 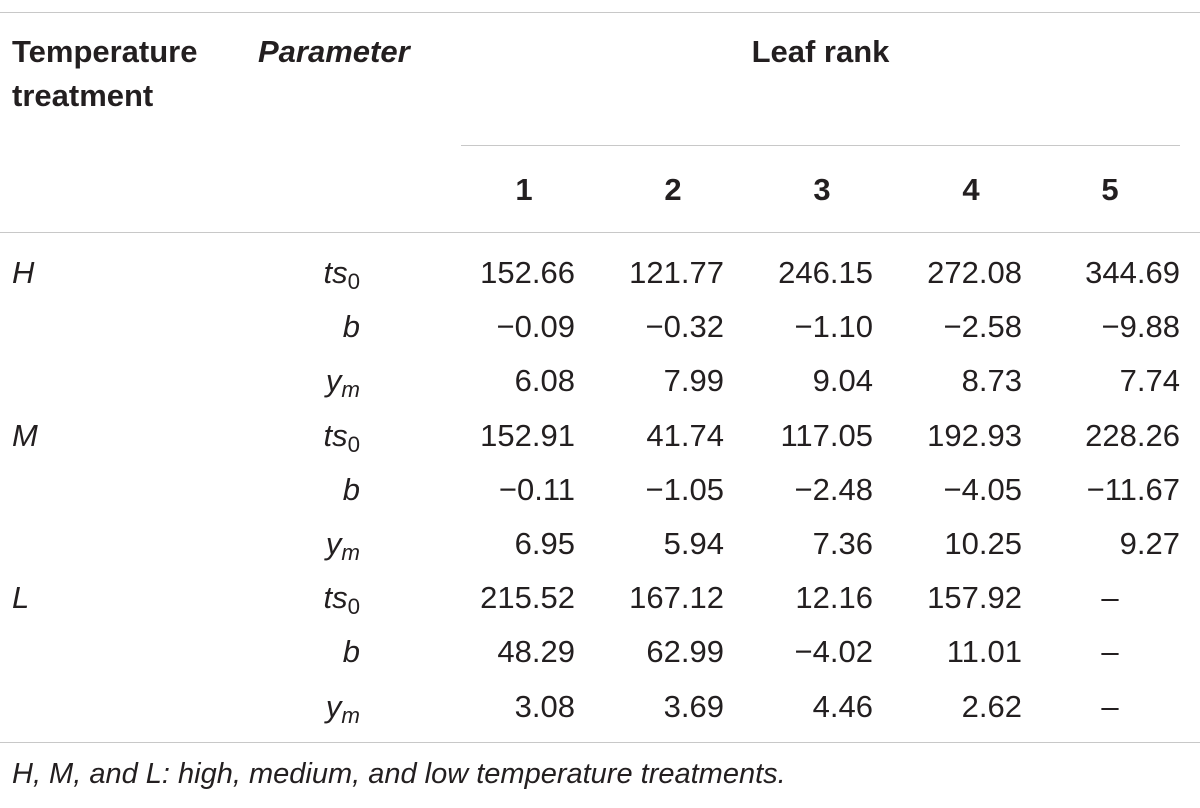 What do you see at coordinates (536, 652) in the screenshot?
I see `value-cell-rank-1: 48.29` at bounding box center [536, 652].